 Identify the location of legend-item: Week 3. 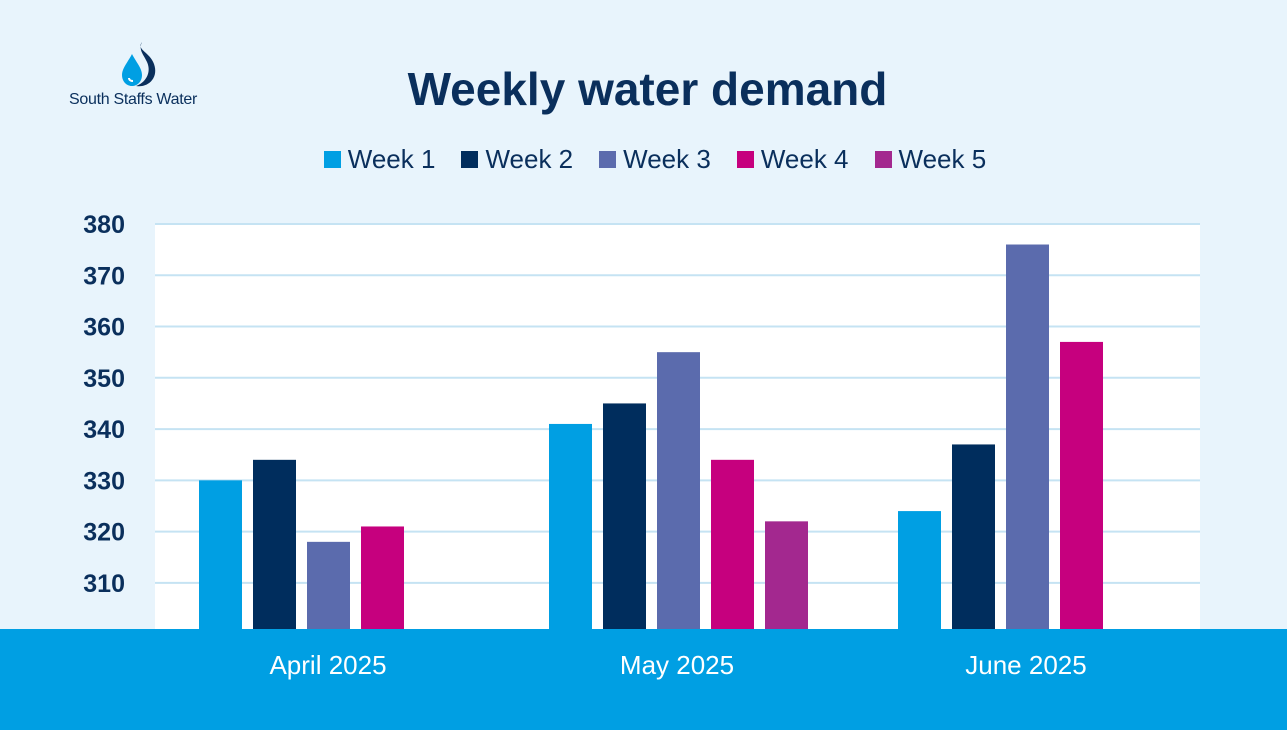
(655, 159).